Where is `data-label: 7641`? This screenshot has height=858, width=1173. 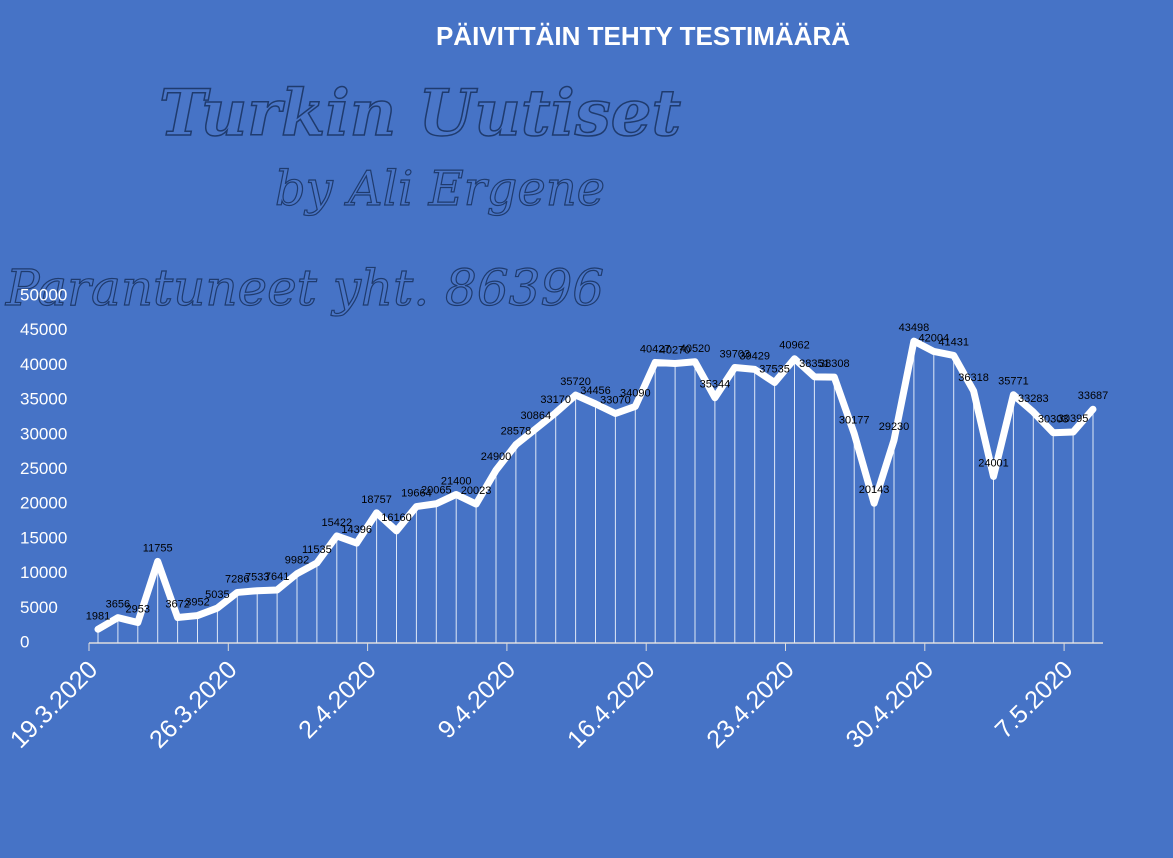
data-label: 7641 is located at coordinates (277, 577).